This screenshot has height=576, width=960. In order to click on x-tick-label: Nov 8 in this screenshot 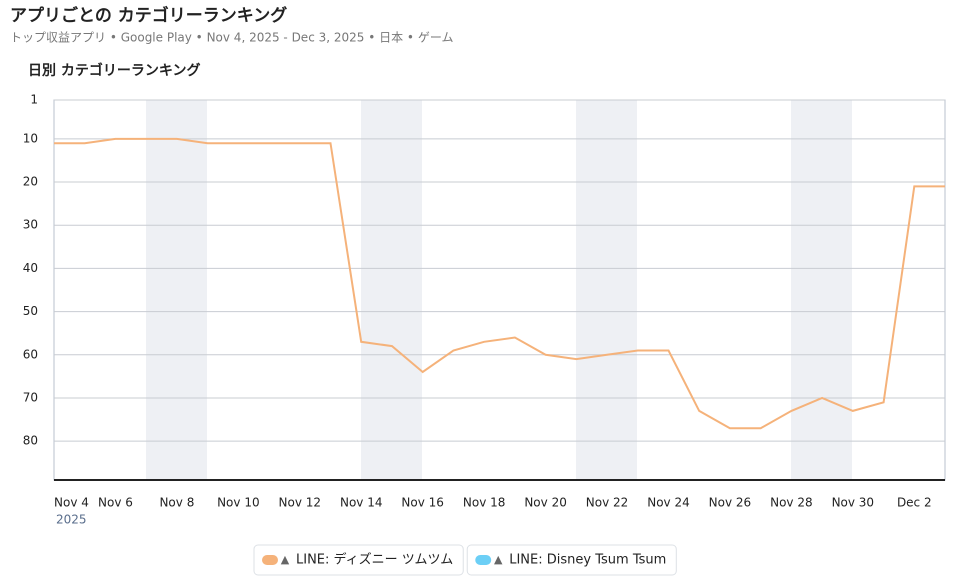, I will do `click(176, 503)`.